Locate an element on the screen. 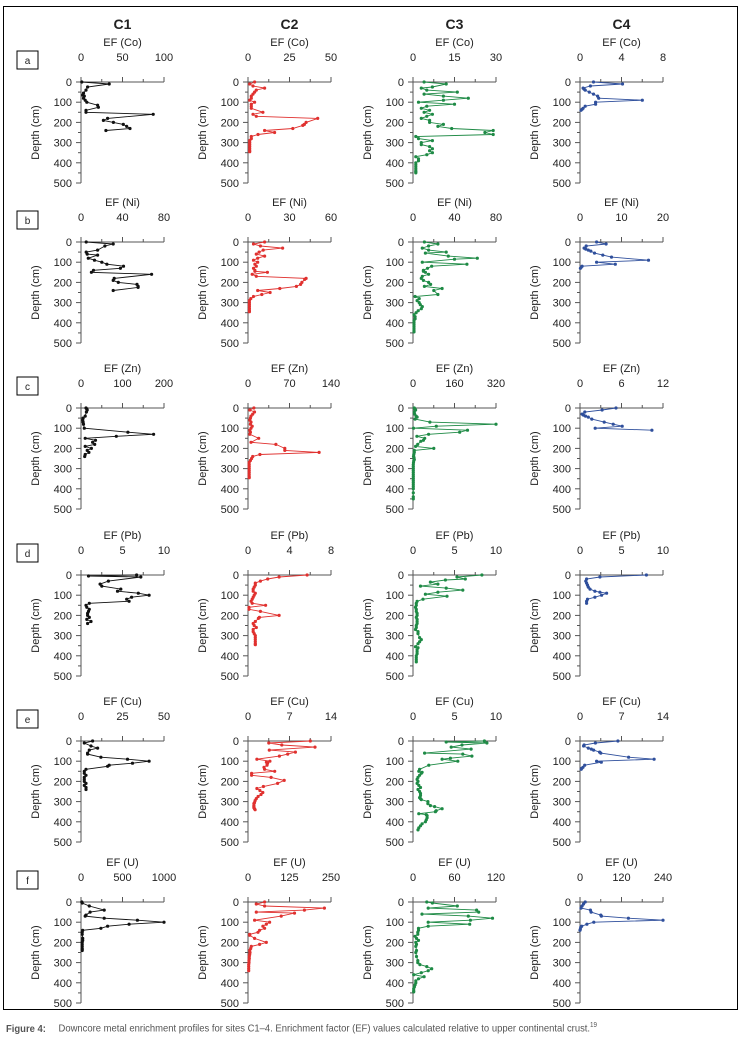  panel-f-c1-x-tick-label: 1000 is located at coordinates (164, 878).